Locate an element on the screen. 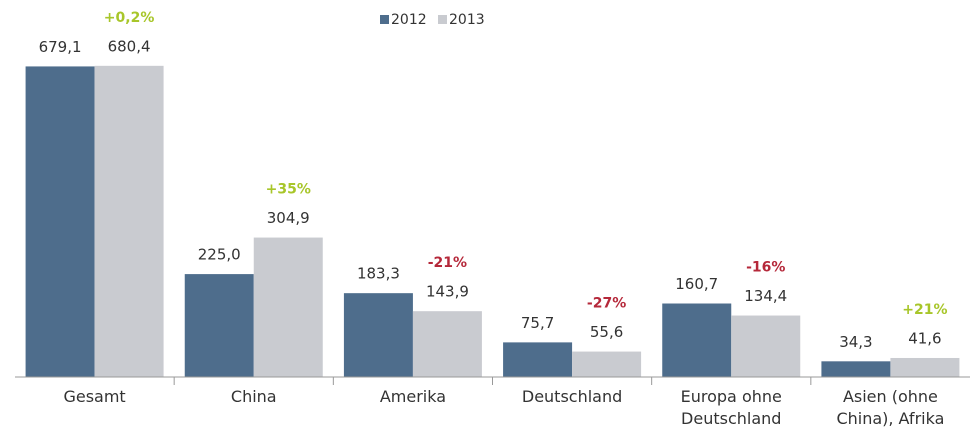 Image resolution: width=976 pixels, height=432 pixels. value-label: 304,9 is located at coordinates (288, 218).